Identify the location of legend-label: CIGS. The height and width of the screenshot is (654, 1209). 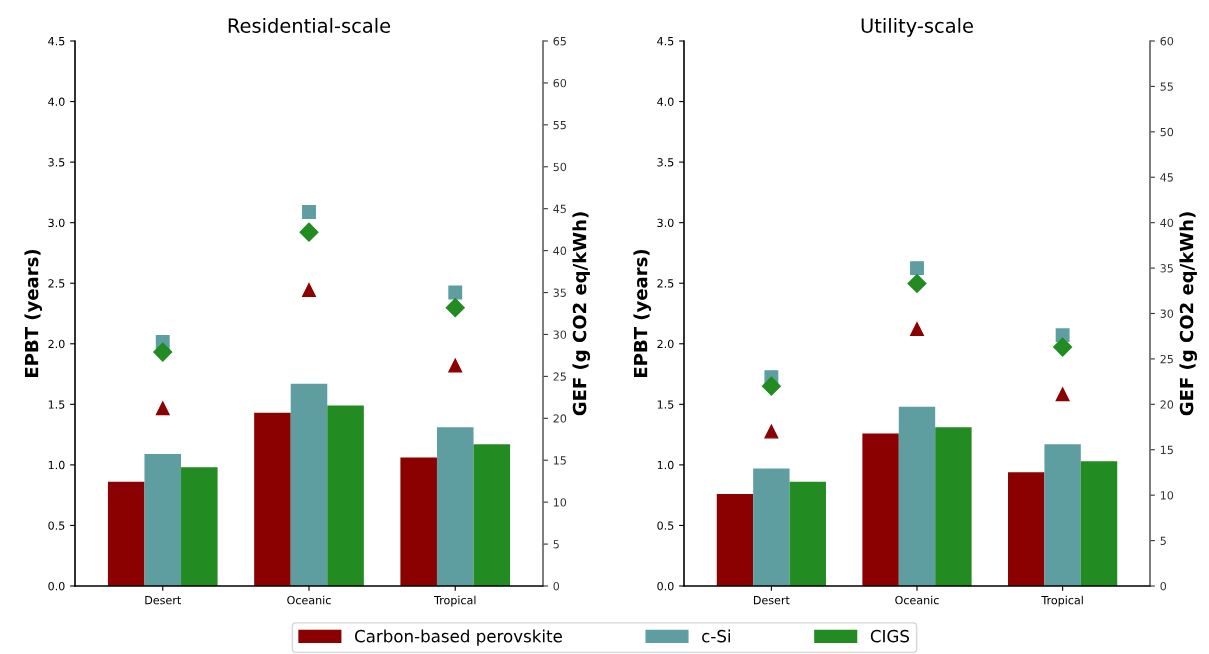
(890, 636).